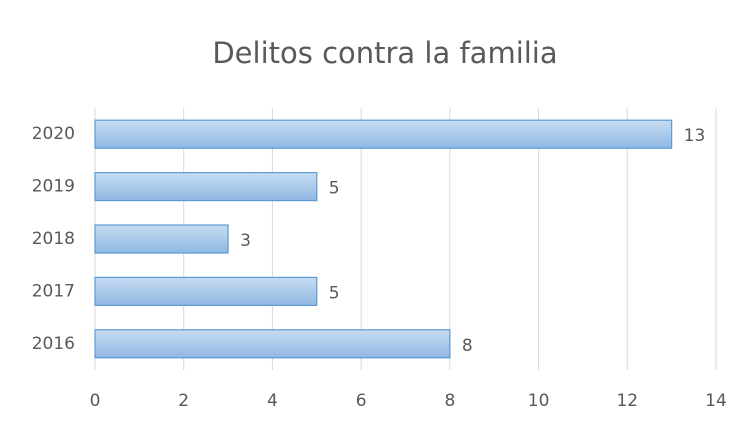 The image size is (749, 425). What do you see at coordinates (627, 401) in the screenshot?
I see `x-tick-label: 12` at bounding box center [627, 401].